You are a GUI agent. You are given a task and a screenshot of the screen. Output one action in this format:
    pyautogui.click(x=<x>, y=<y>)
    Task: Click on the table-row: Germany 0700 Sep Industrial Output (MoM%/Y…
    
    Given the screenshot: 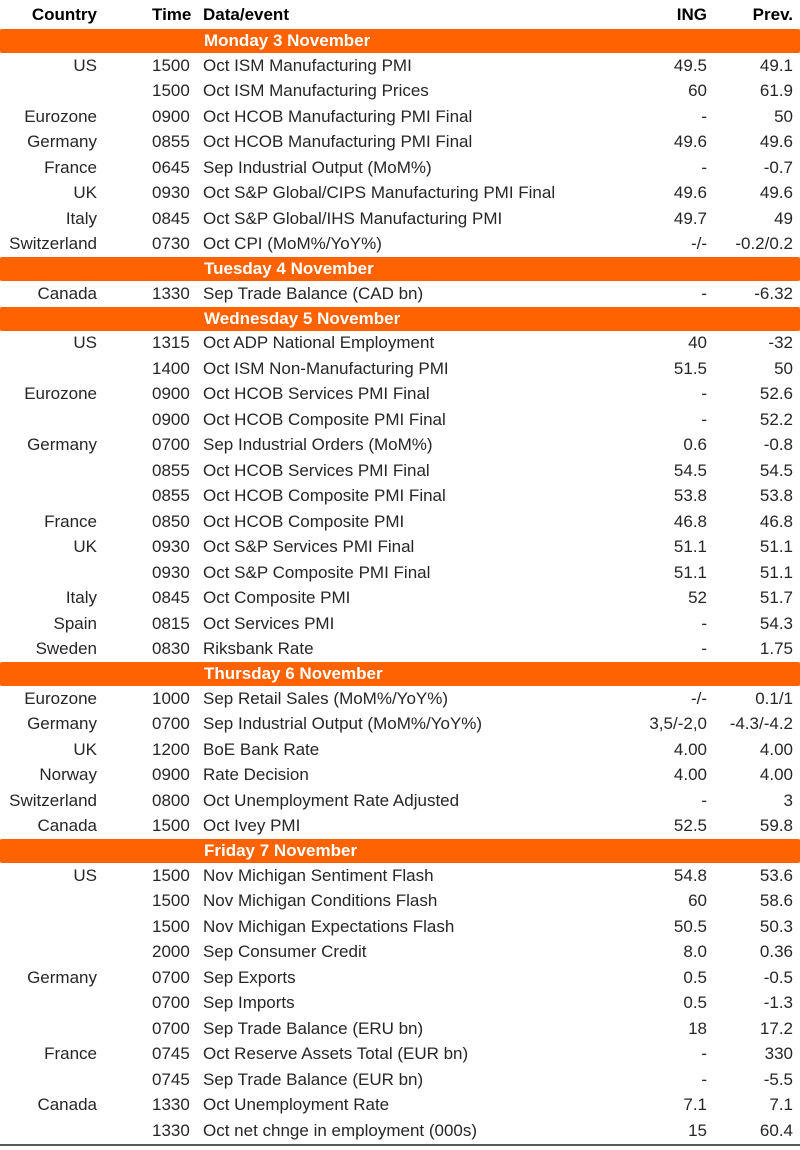 What is the action you would take?
    pyautogui.click(x=400, y=725)
    